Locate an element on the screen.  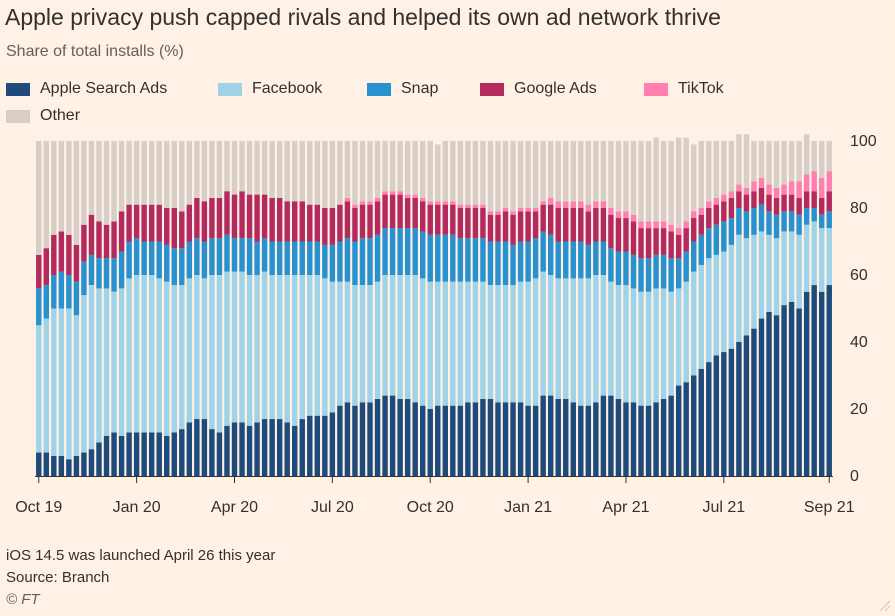
y-tick-label: 60 is located at coordinates (859, 275).